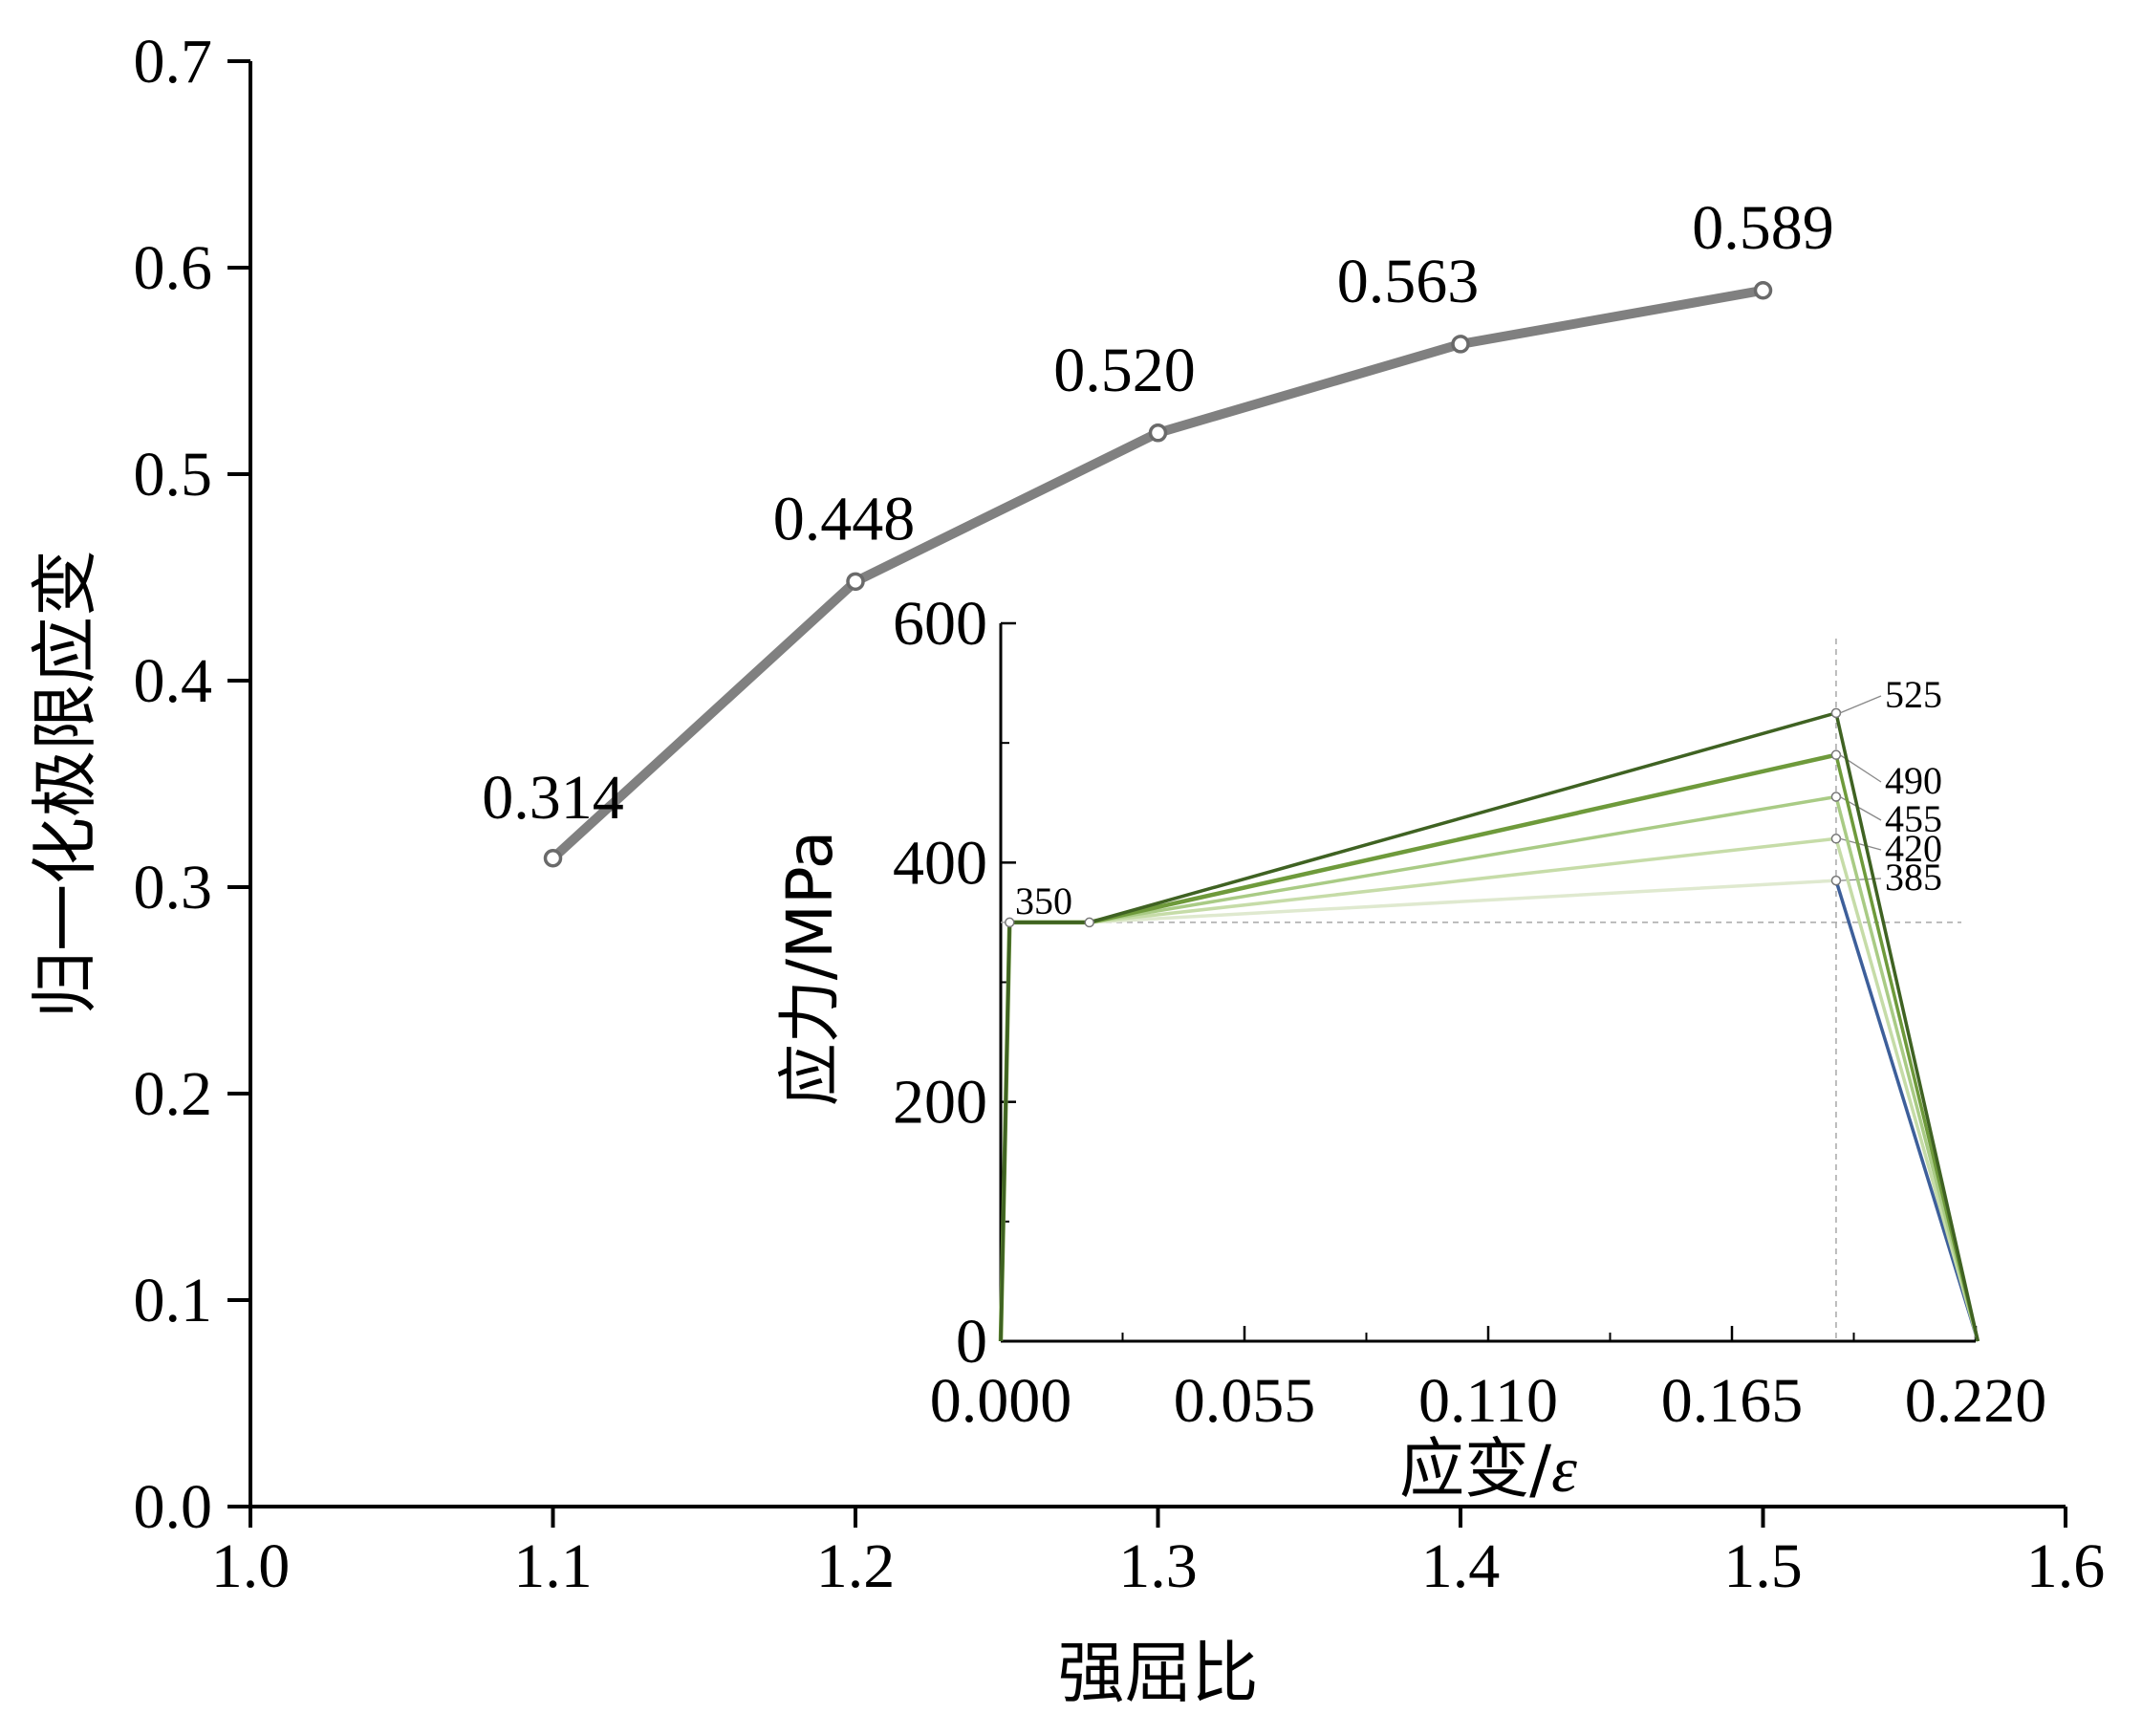 The width and height of the screenshot is (2142, 1736). Describe the element at coordinates (1001, 1401) in the screenshot. I see `inset-x-tick-label: 0.000` at that location.